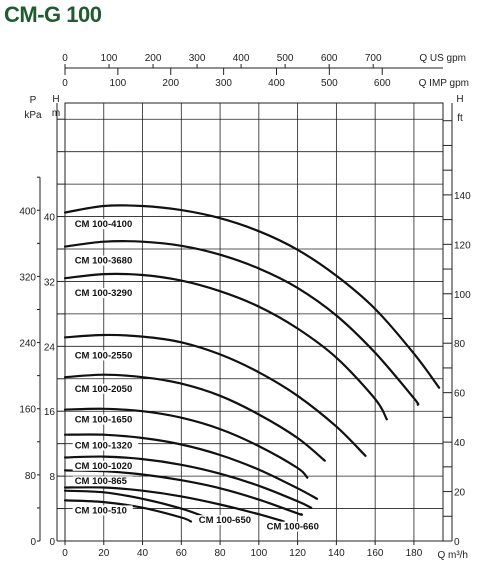 This screenshot has height=569, width=479. I want to click on us-gpm-tick-label: 600, so click(329, 58).